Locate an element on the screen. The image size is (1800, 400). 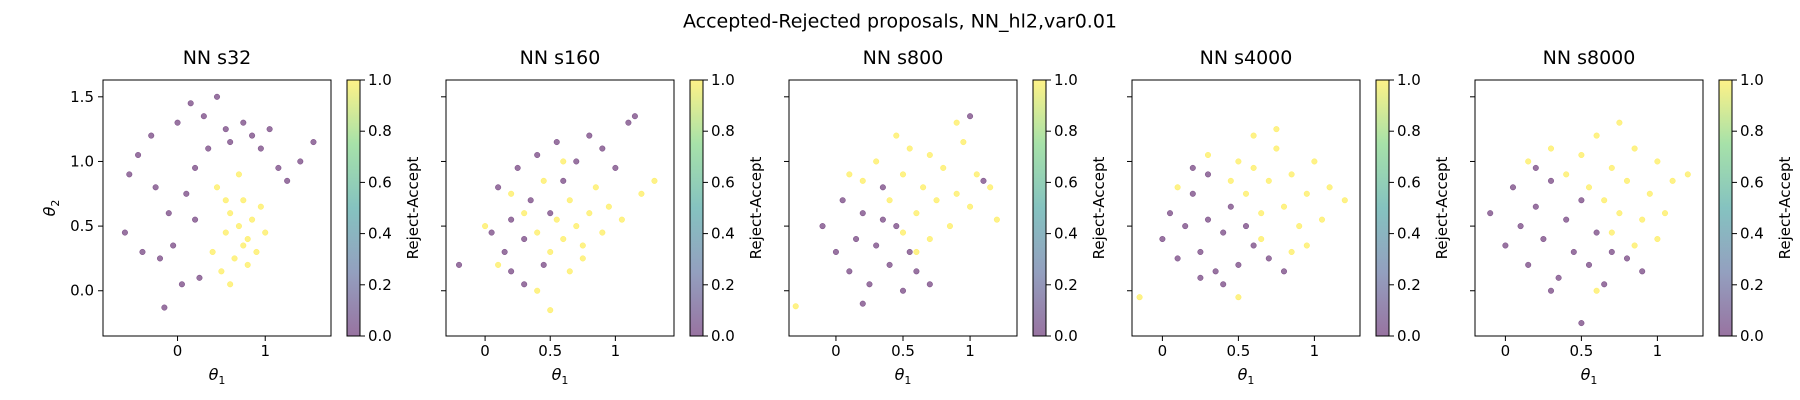
colorbar-tick-label: 0.8 is located at coordinates (1409, 131).